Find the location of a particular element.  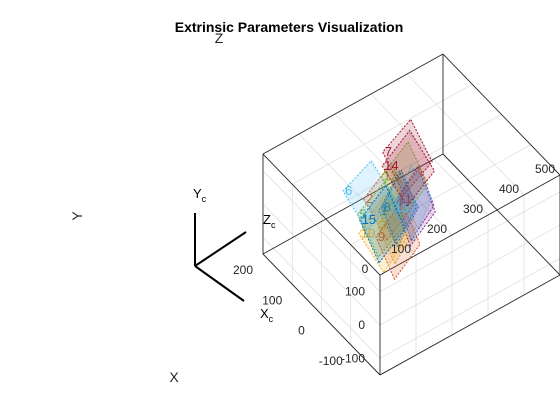

plane-label-2: 2 is located at coordinates (369, 198).